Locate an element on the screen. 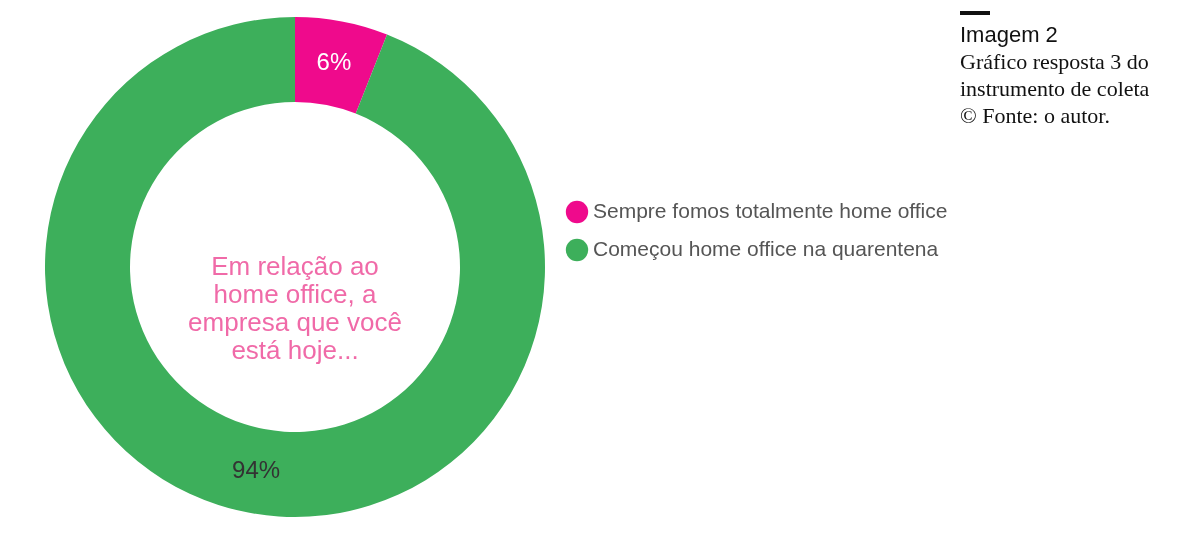  data-label: 6% is located at coordinates (334, 62).